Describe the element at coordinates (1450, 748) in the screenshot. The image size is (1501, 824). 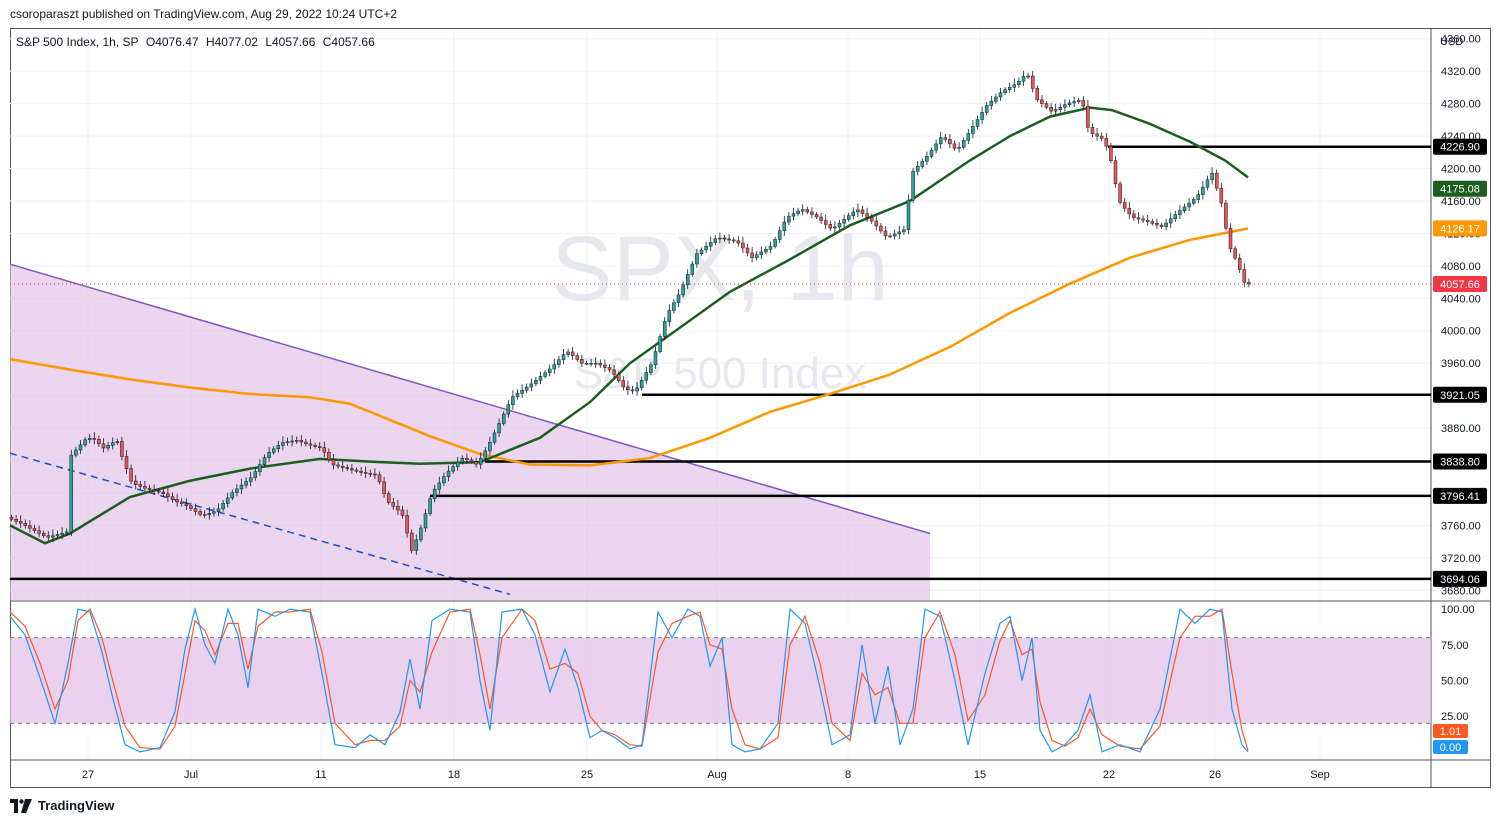
I see `osc-value-tag-label: 0.00` at that location.